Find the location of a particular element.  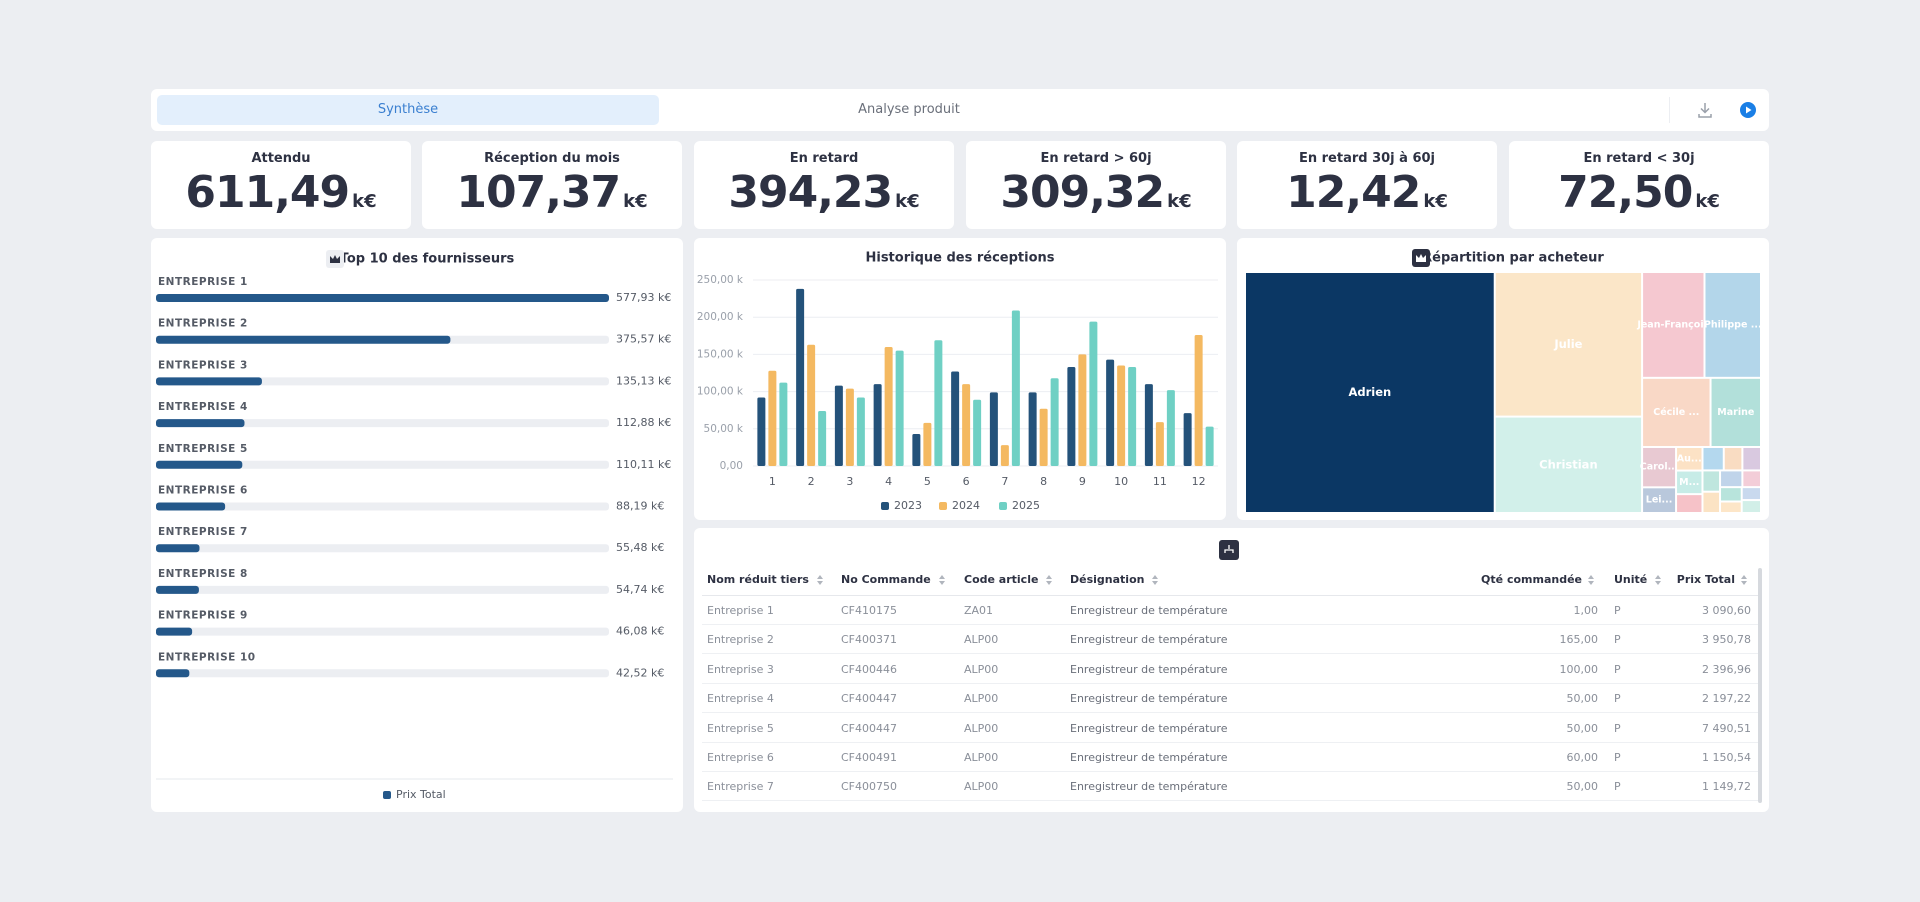

chart-title: Historique des réceptions is located at coordinates (959, 258).